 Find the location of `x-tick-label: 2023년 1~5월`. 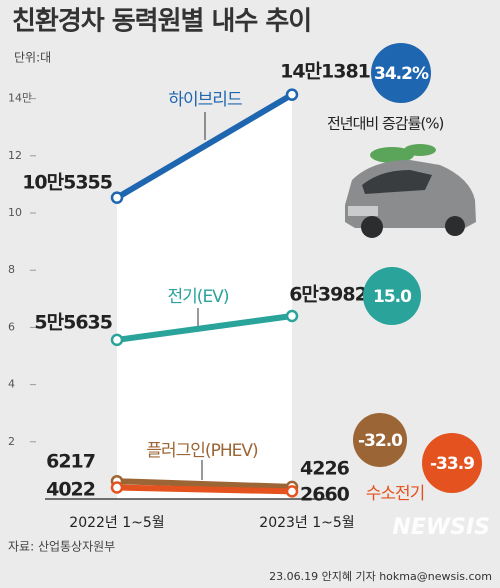

x-tick-label: 2023년 1~5월 is located at coordinates (306, 523).